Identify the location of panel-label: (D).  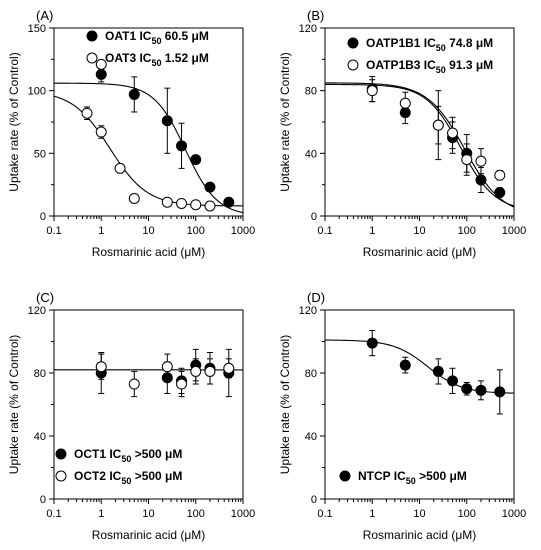
(316, 297).